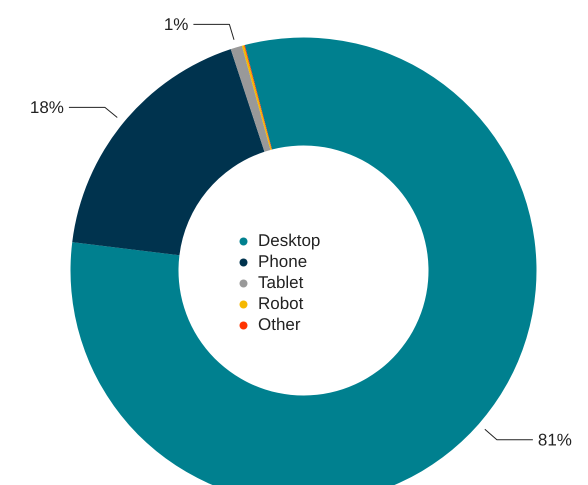 Image resolution: width=588 pixels, height=485 pixels. What do you see at coordinates (555, 440) in the screenshot?
I see `data-label: 81%` at bounding box center [555, 440].